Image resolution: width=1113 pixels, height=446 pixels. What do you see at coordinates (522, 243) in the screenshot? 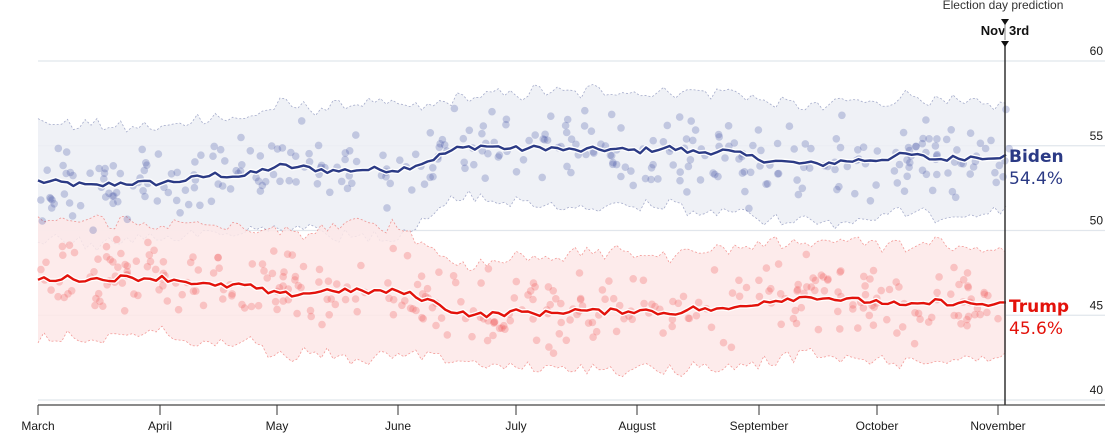
I see `trump-band-upper` at bounding box center [522, 243].